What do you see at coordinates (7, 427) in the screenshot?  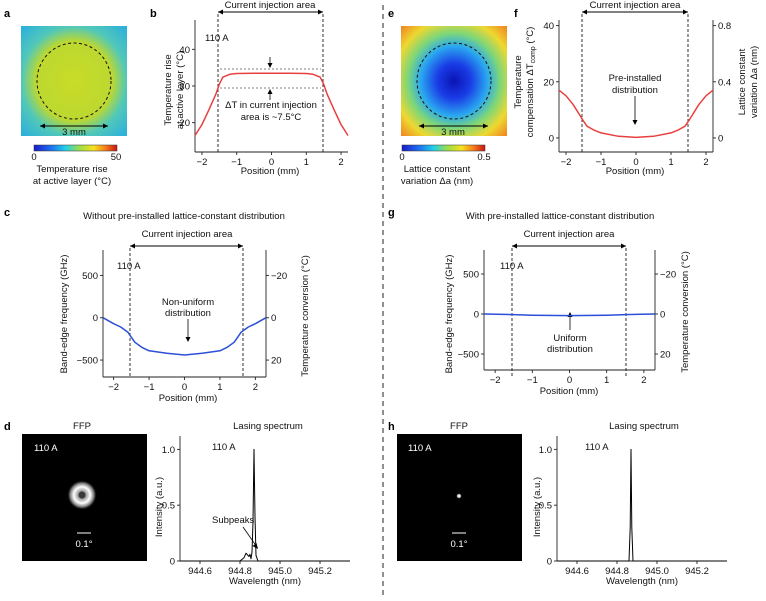 I see `panel-letter-d: d` at bounding box center [7, 427].